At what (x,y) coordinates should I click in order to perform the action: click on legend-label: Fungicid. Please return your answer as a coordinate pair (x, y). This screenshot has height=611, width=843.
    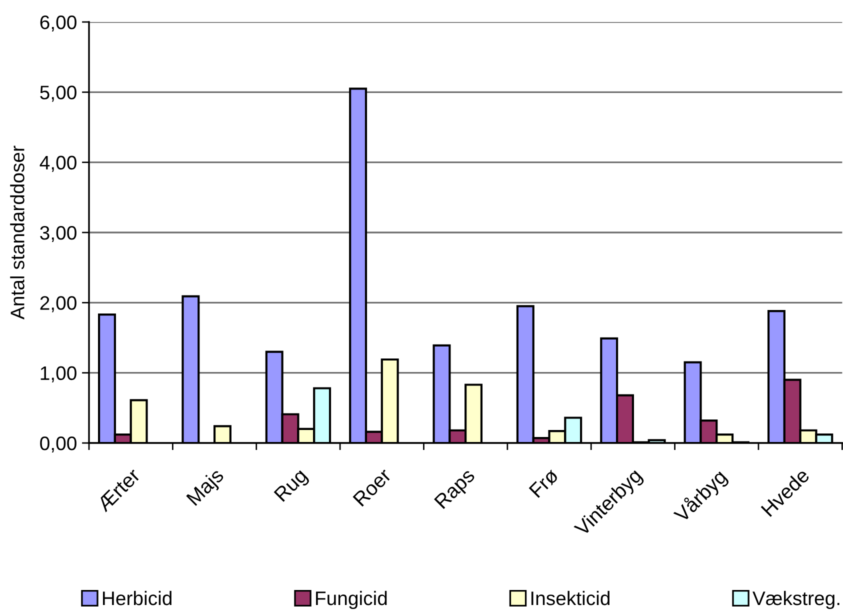
    Looking at the image, I should click on (351, 600).